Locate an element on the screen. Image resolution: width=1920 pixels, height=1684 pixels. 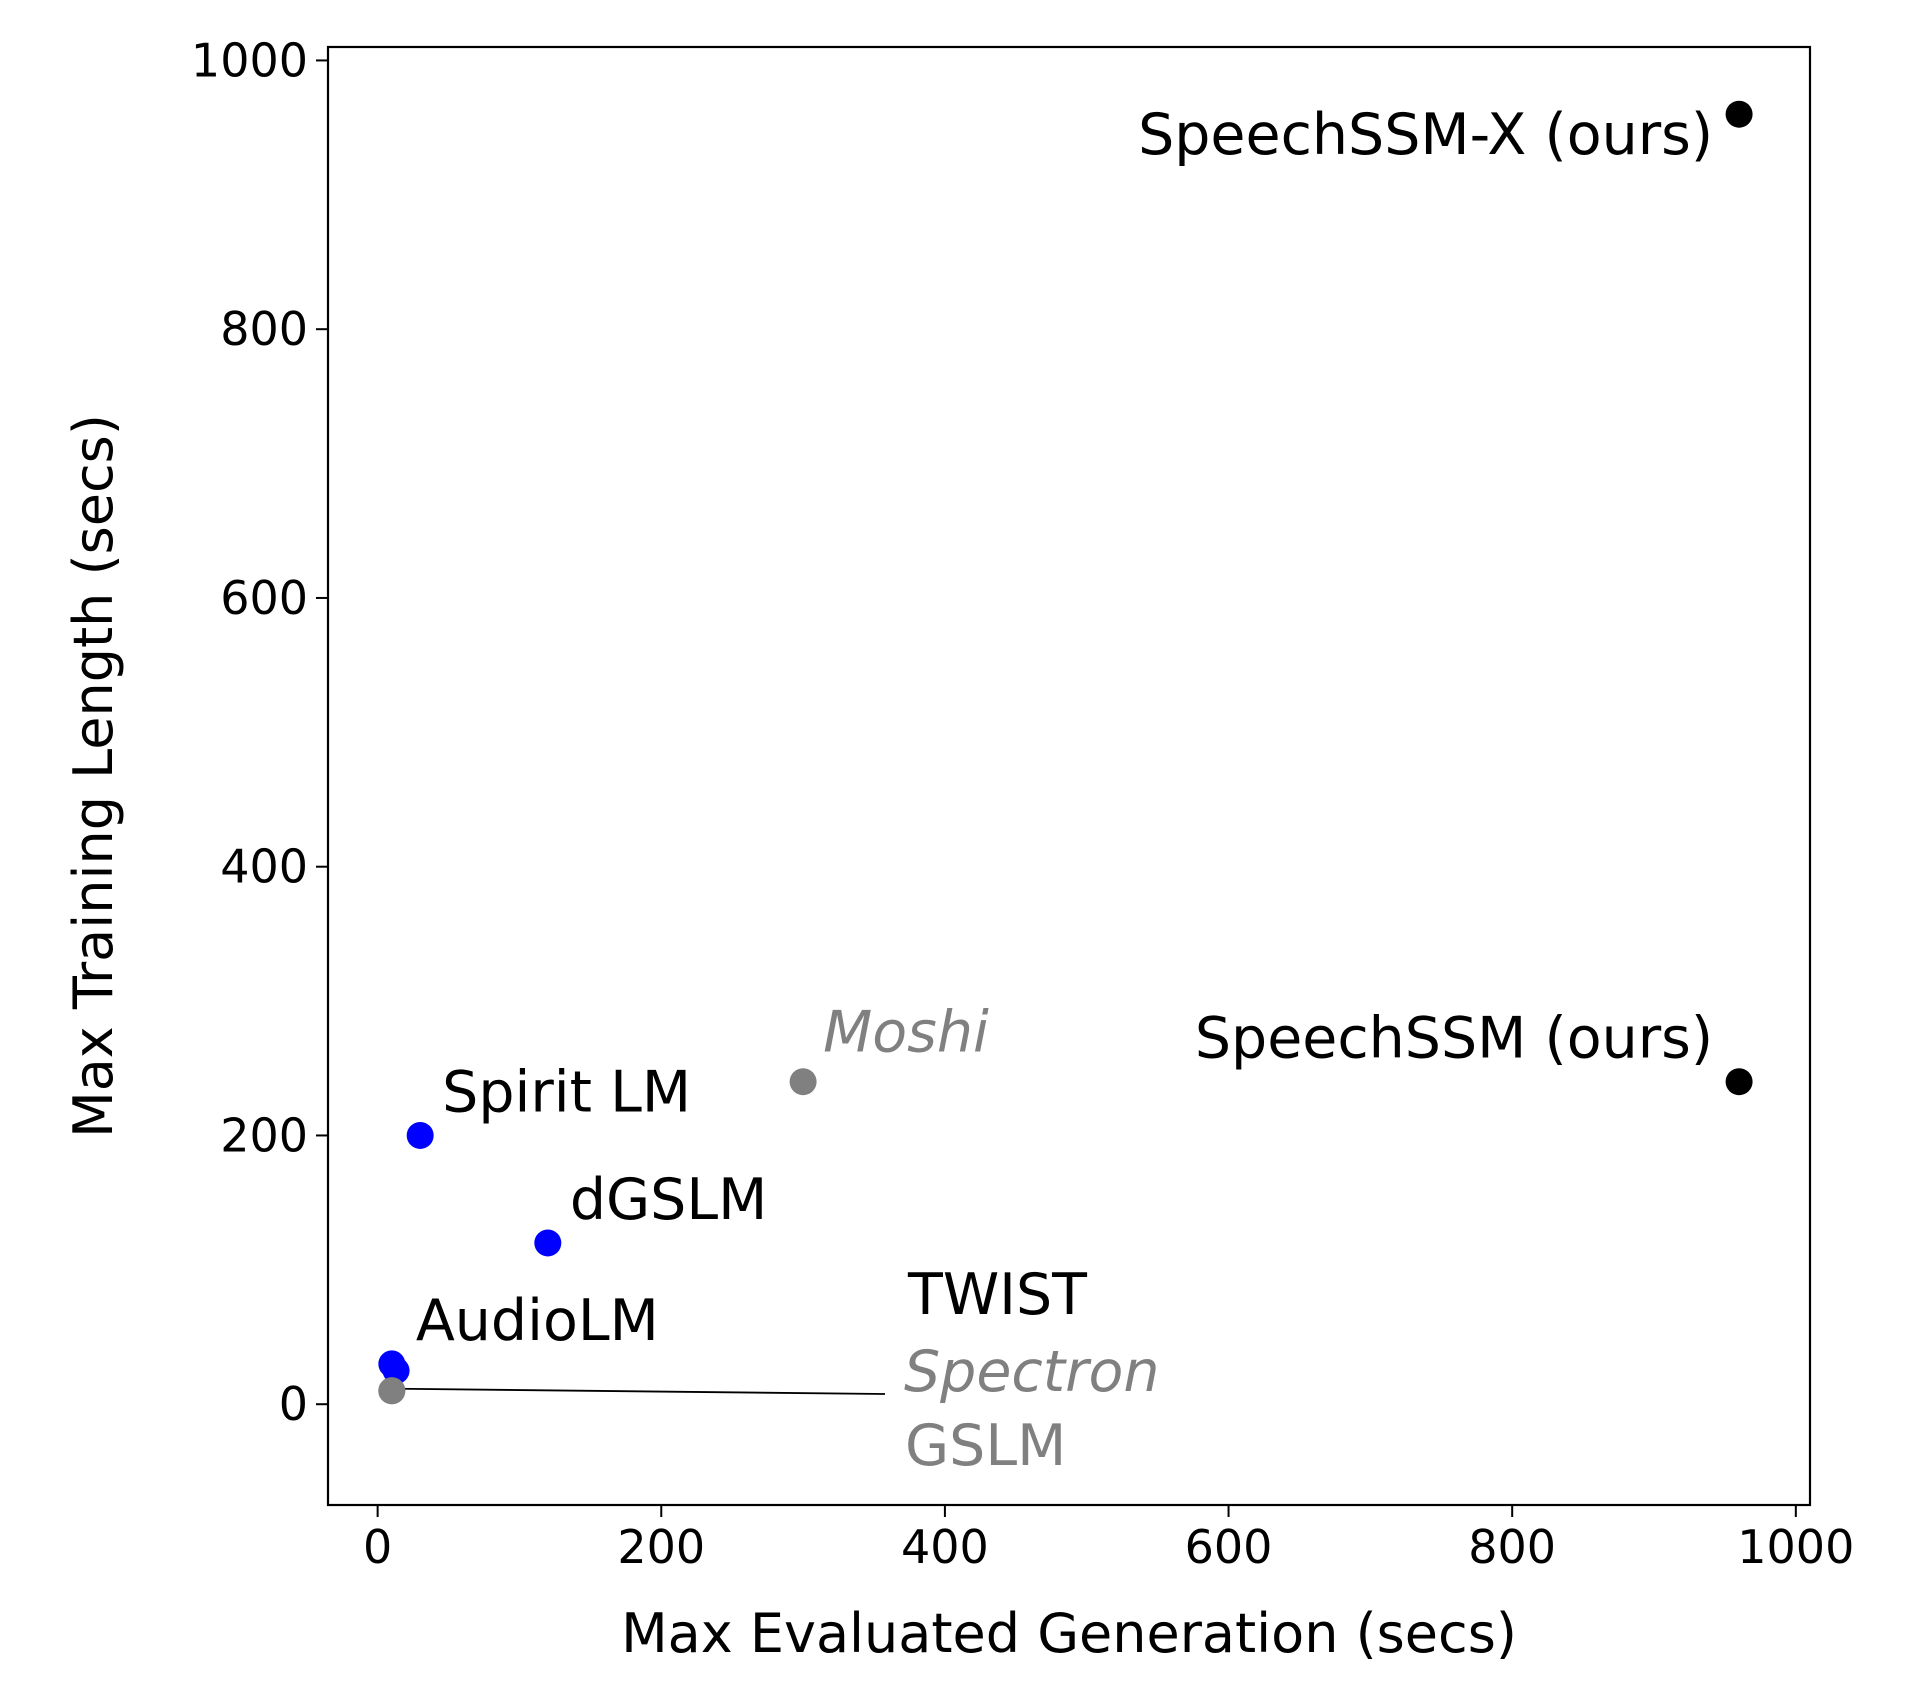
y-tick-label: 200 is located at coordinates (264, 1135).